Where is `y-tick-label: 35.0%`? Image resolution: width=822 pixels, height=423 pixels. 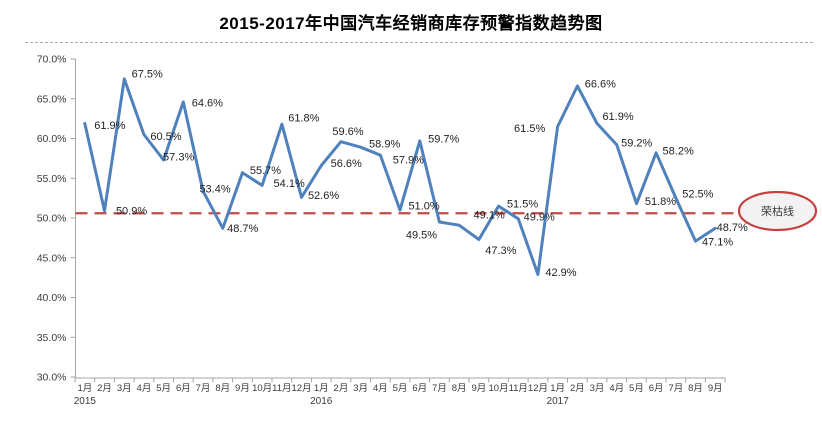
y-tick-label: 35.0% is located at coordinates (52, 338).